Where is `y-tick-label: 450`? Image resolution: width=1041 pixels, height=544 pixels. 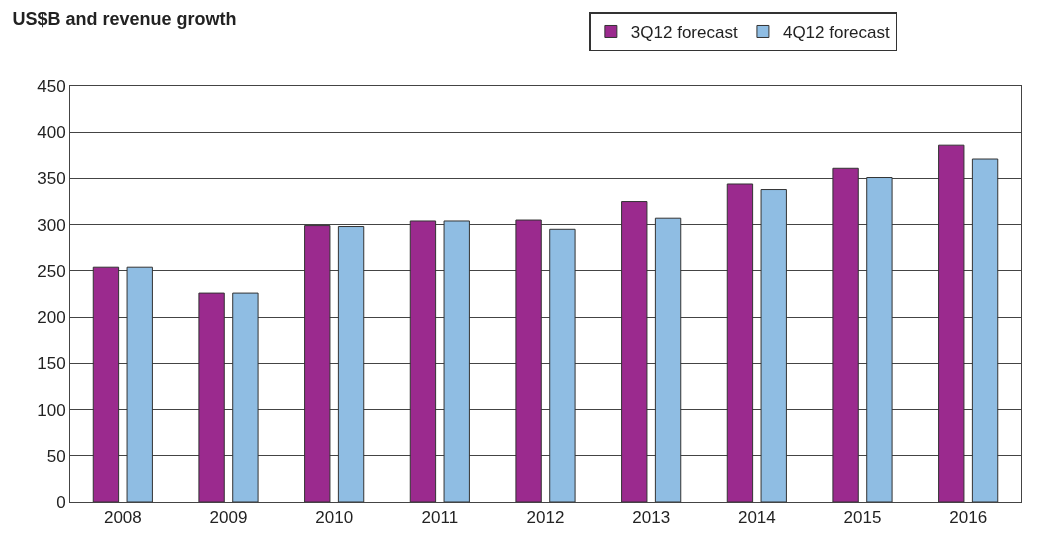 y-tick-label: 450 is located at coordinates (51, 86).